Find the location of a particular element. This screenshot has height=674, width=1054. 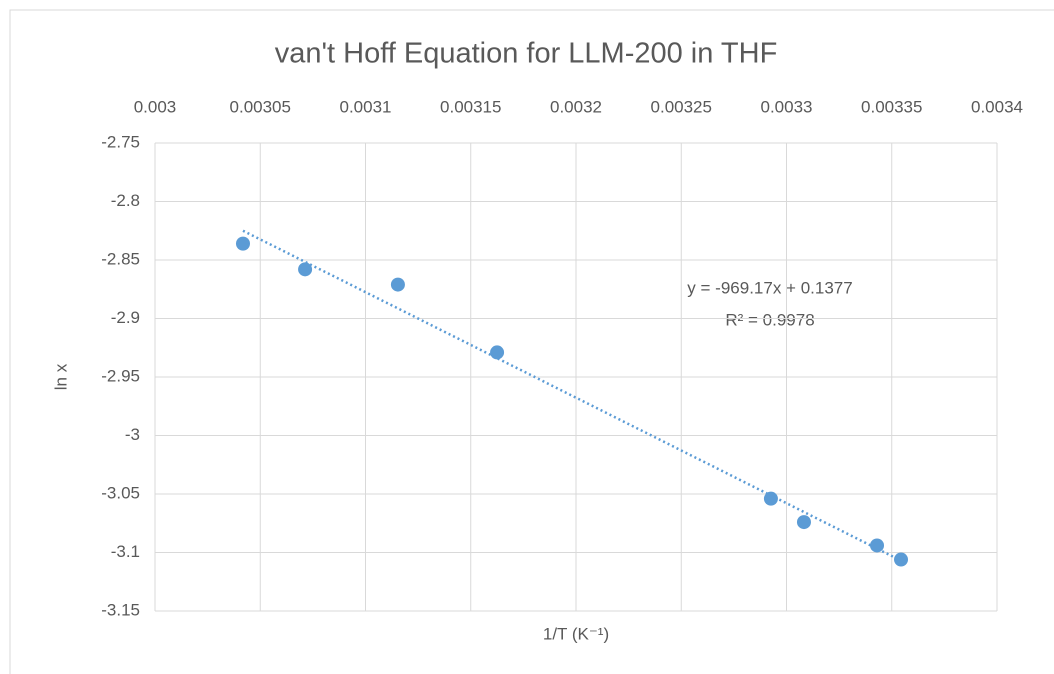

y-tick-label: -2.9 is located at coordinates (125, 317).